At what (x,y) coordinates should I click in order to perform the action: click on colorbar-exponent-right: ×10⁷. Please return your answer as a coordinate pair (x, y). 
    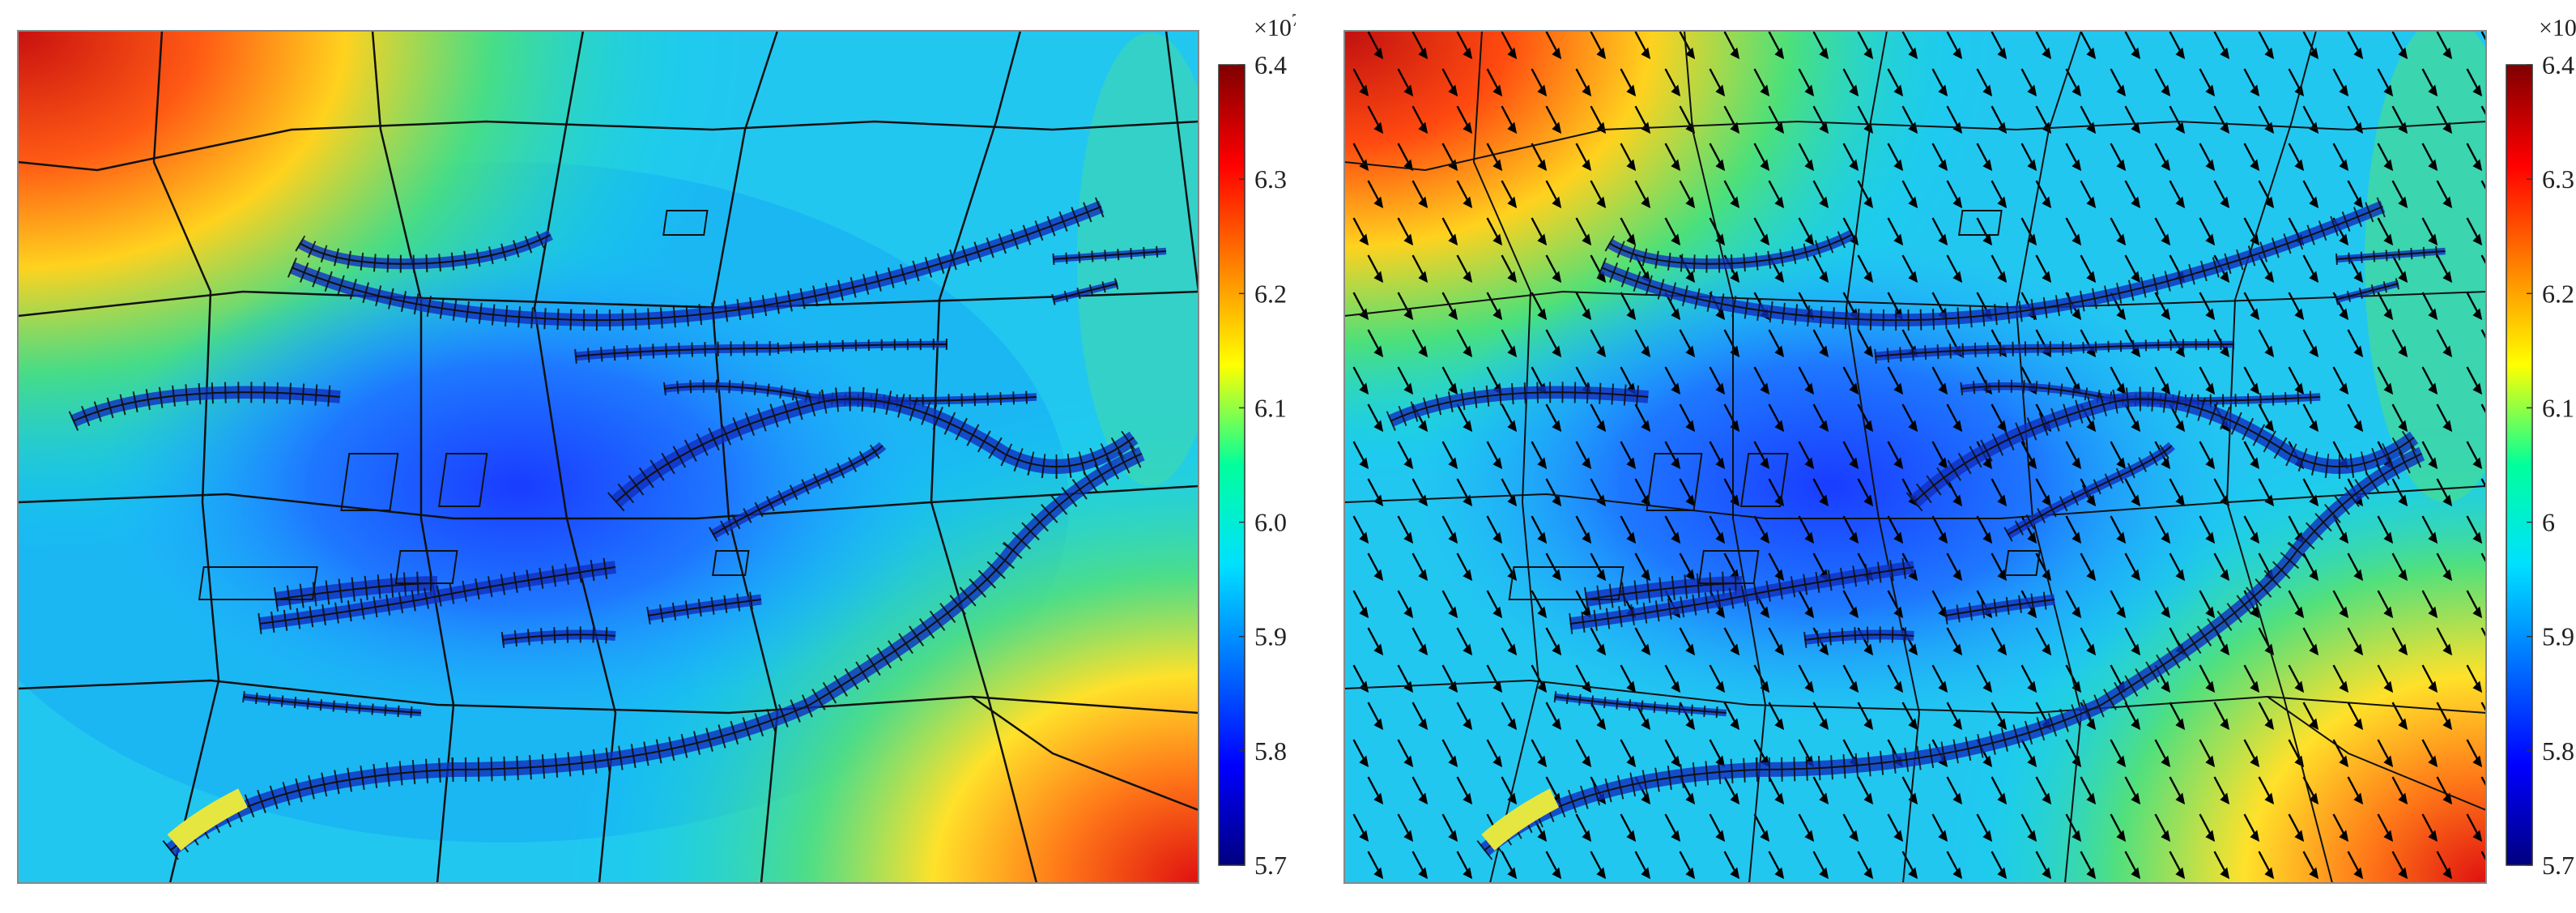
    Looking at the image, I should click on (2557, 25).